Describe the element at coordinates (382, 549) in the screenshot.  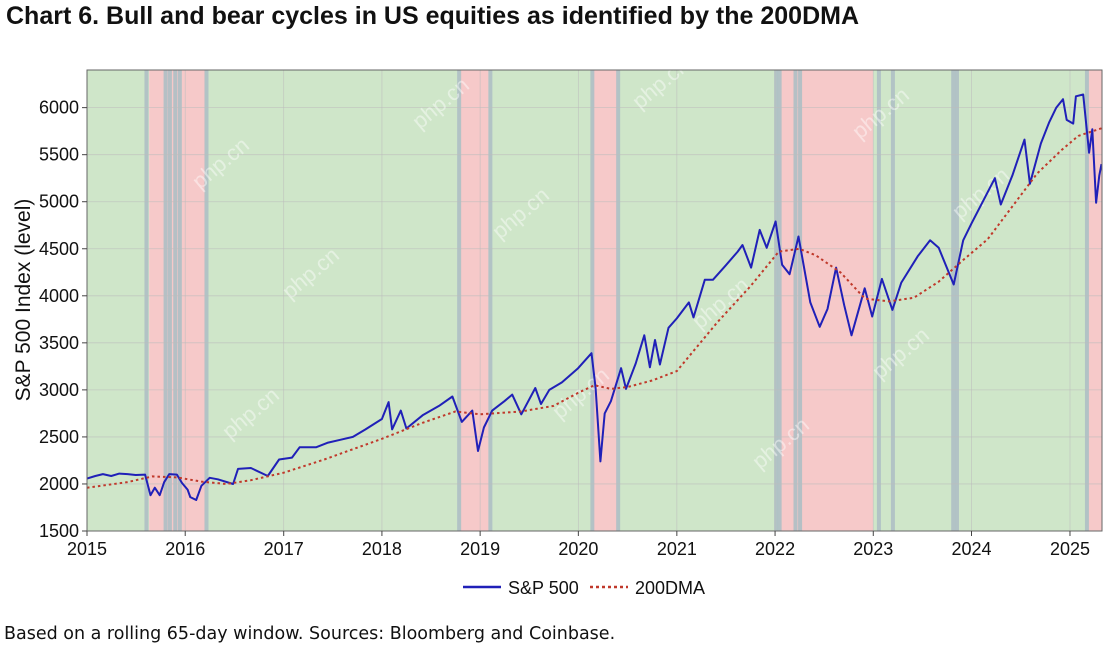
I see `x-tick-label: 2018` at that location.